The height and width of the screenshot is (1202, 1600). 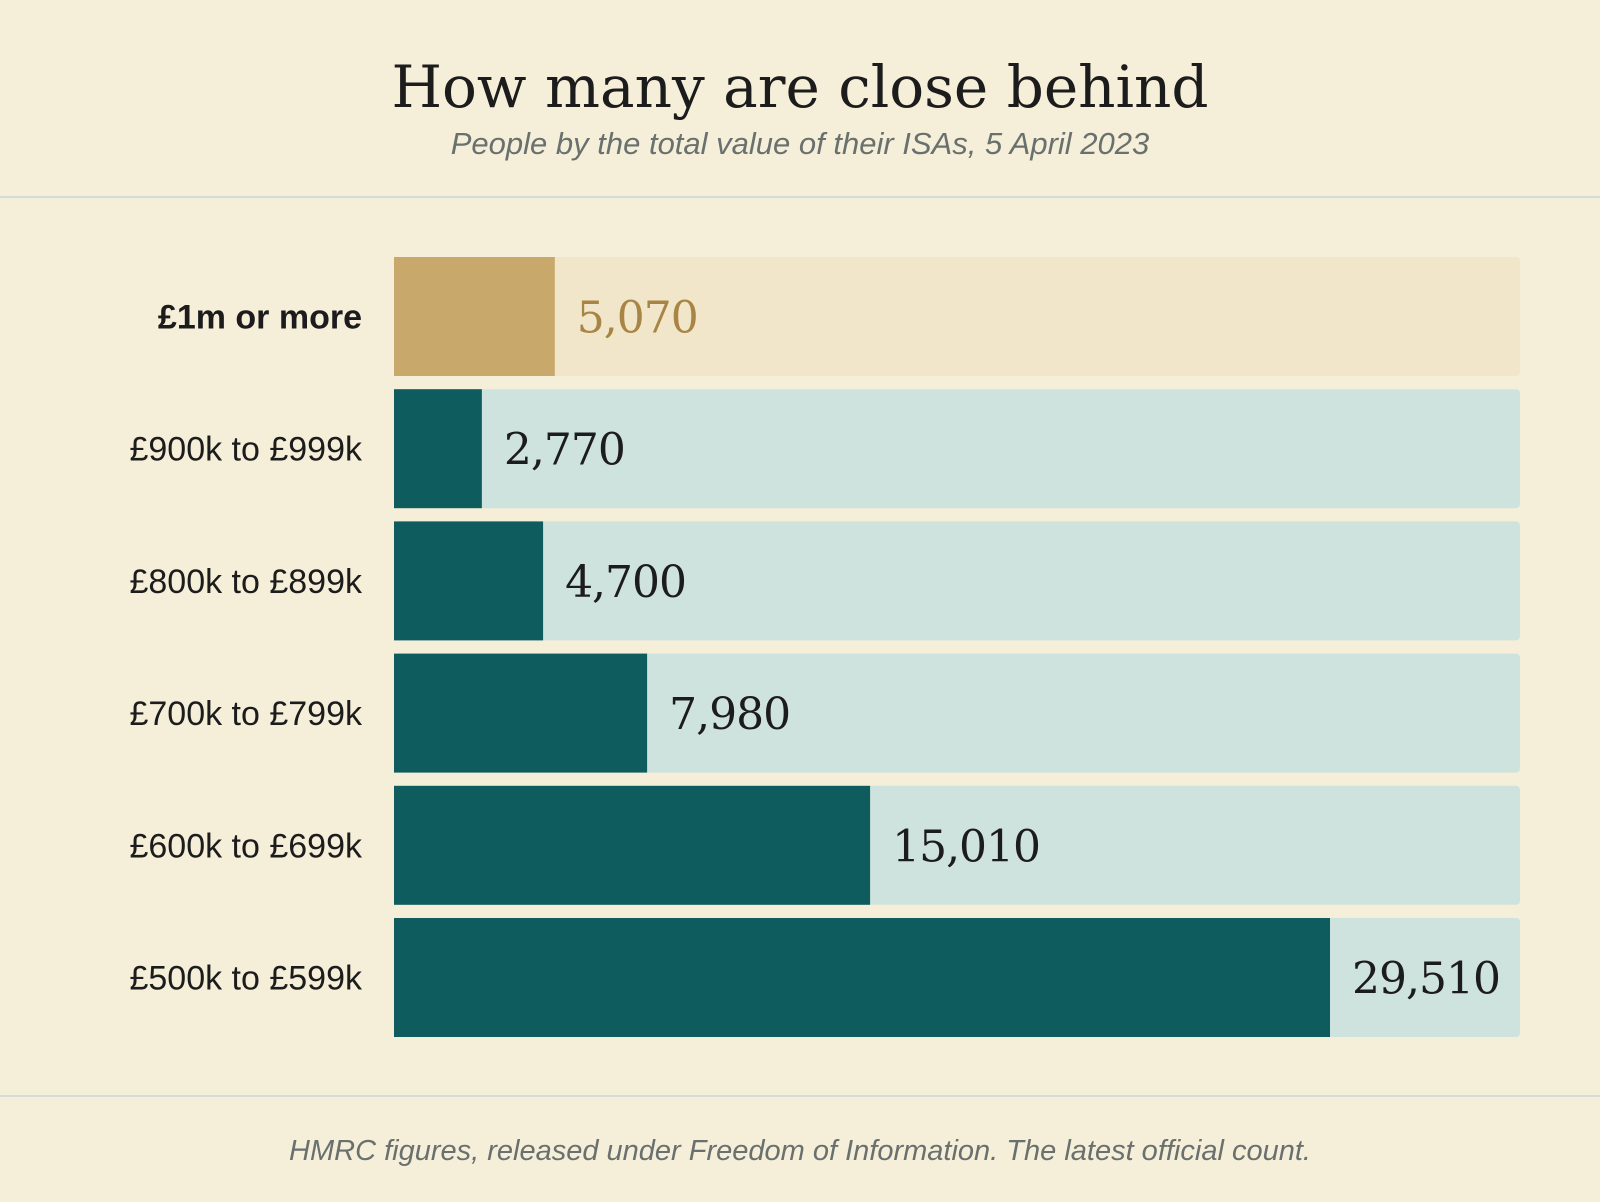 I want to click on bar-row: £700k to £799k 7,980, so click(x=824, y=713).